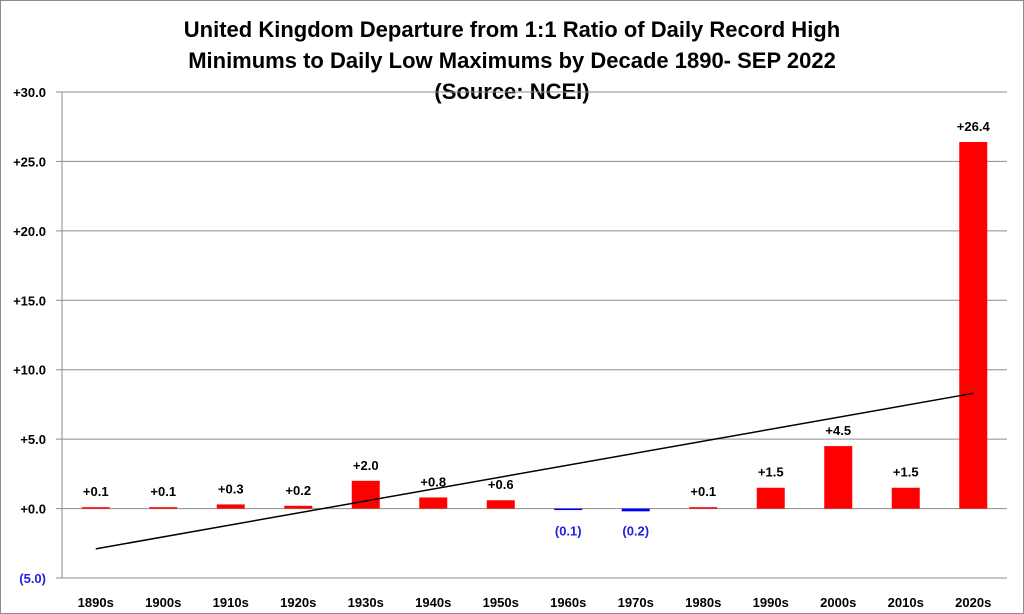 Image resolution: width=1024 pixels, height=614 pixels. What do you see at coordinates (29, 231) in the screenshot?
I see `y-tick-label: +20.0` at bounding box center [29, 231].